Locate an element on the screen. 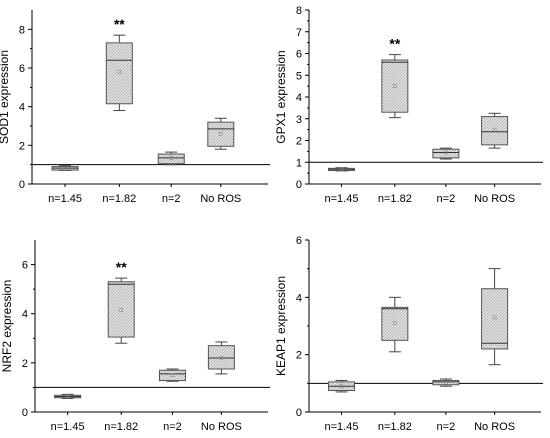  y-axis-label: SOD1 expression is located at coordinates (5, 97).